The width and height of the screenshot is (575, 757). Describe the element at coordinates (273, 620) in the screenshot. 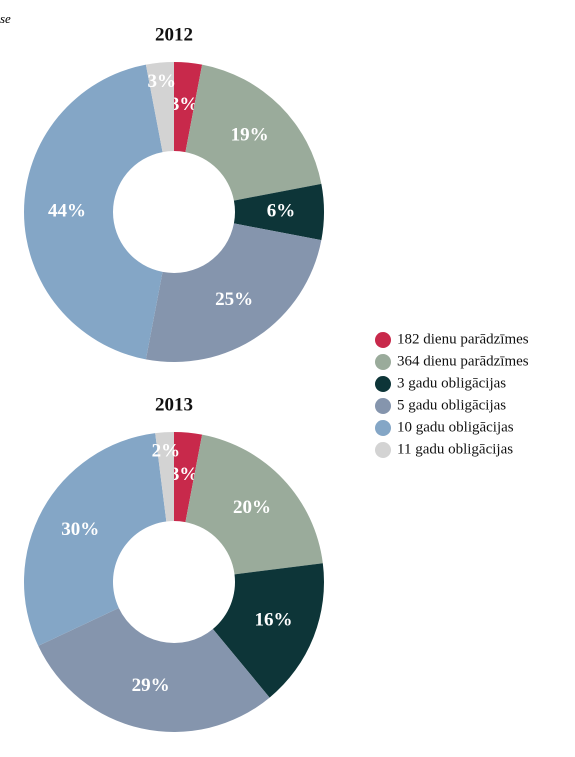

I see `value-label: 16%` at that location.